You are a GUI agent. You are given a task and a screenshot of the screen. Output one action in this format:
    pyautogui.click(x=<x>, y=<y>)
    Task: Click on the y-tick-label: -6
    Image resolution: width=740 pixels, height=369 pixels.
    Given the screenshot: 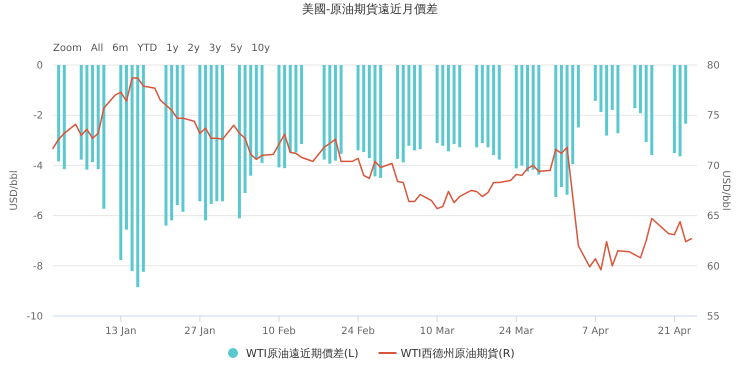 What is the action you would take?
    pyautogui.click(x=38, y=216)
    